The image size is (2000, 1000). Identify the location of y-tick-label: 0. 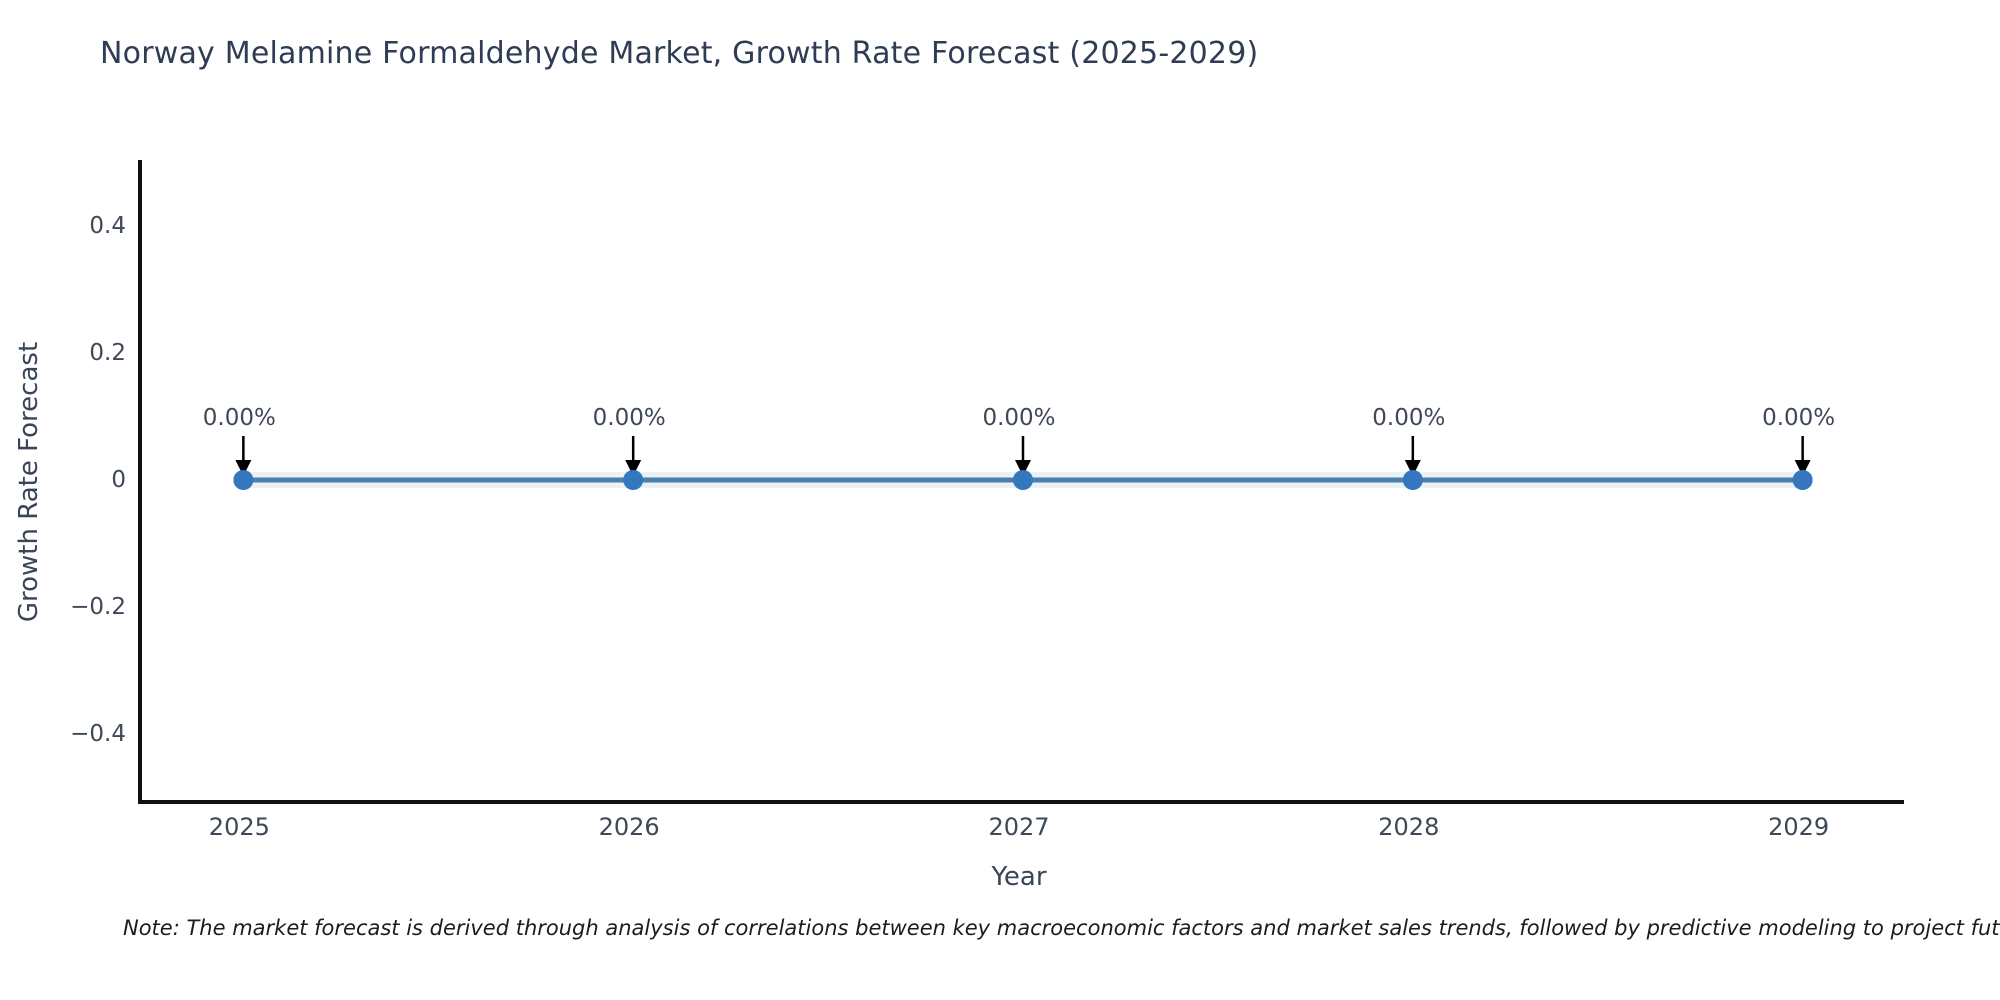
(118, 480).